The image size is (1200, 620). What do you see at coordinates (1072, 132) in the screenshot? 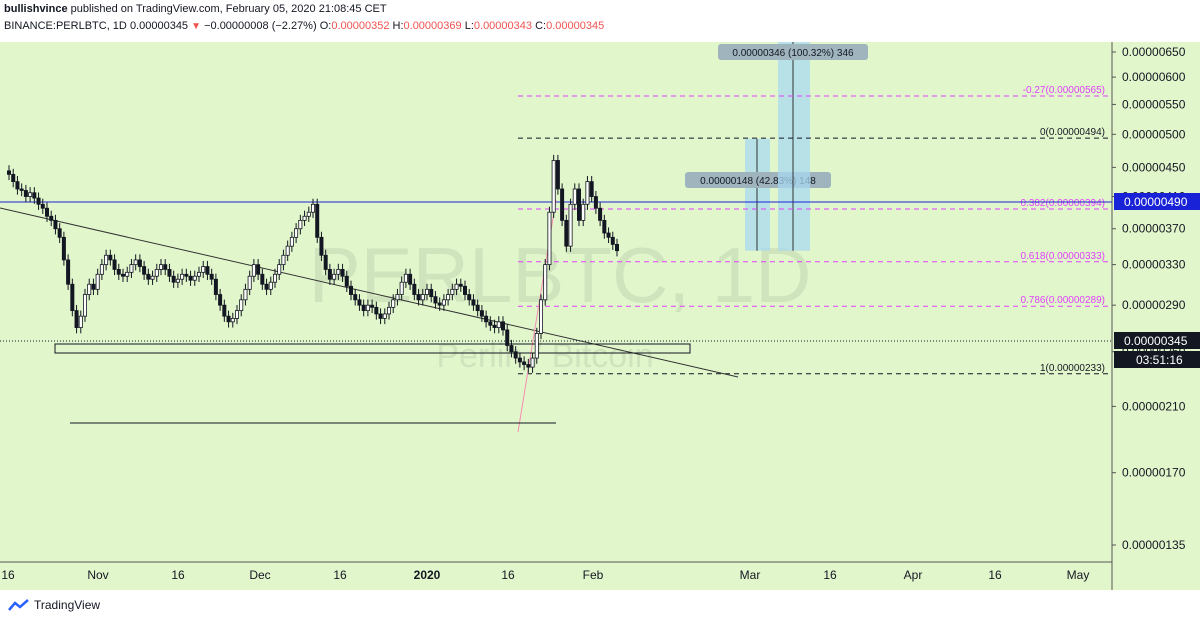
I see `fib-level-label: 0(0.00000494)` at bounding box center [1072, 132].